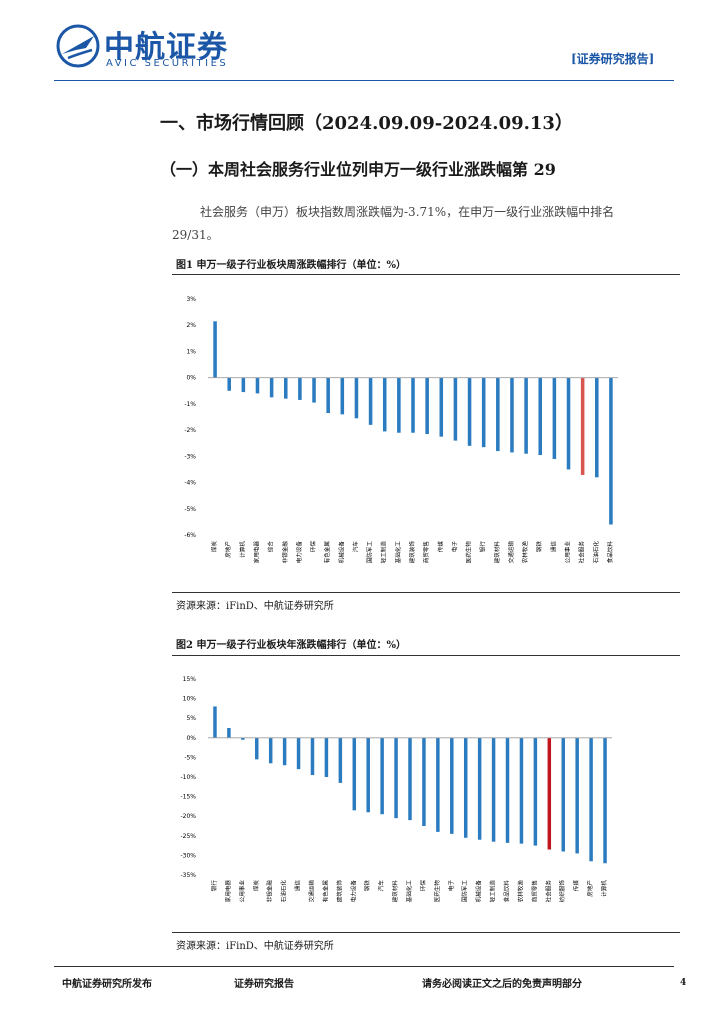 The width and height of the screenshot is (724, 1024). I want to click on yearly-ytick-label: -20%, so click(188, 816).